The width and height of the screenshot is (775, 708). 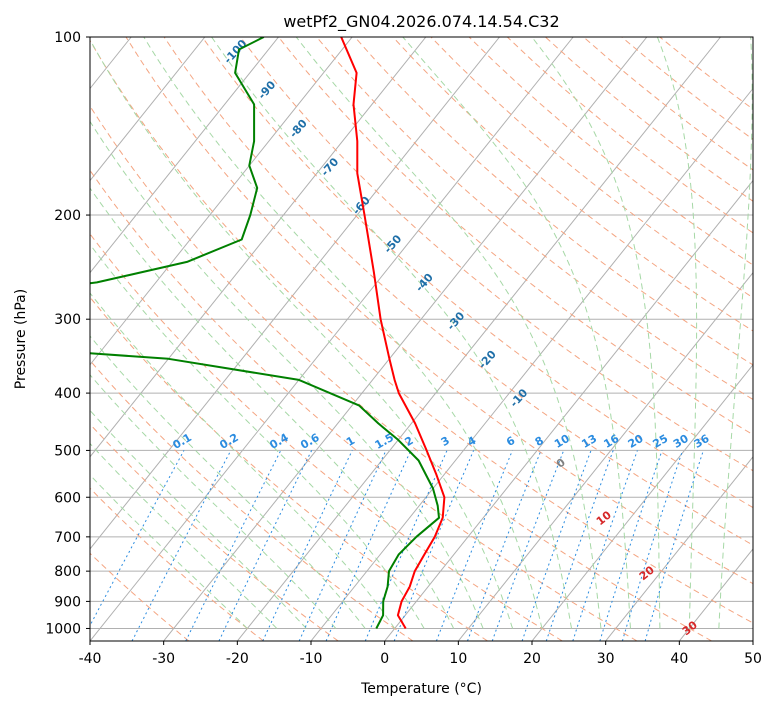 I want to click on y-axis-label: Pressure (hPa), so click(x=21, y=339).